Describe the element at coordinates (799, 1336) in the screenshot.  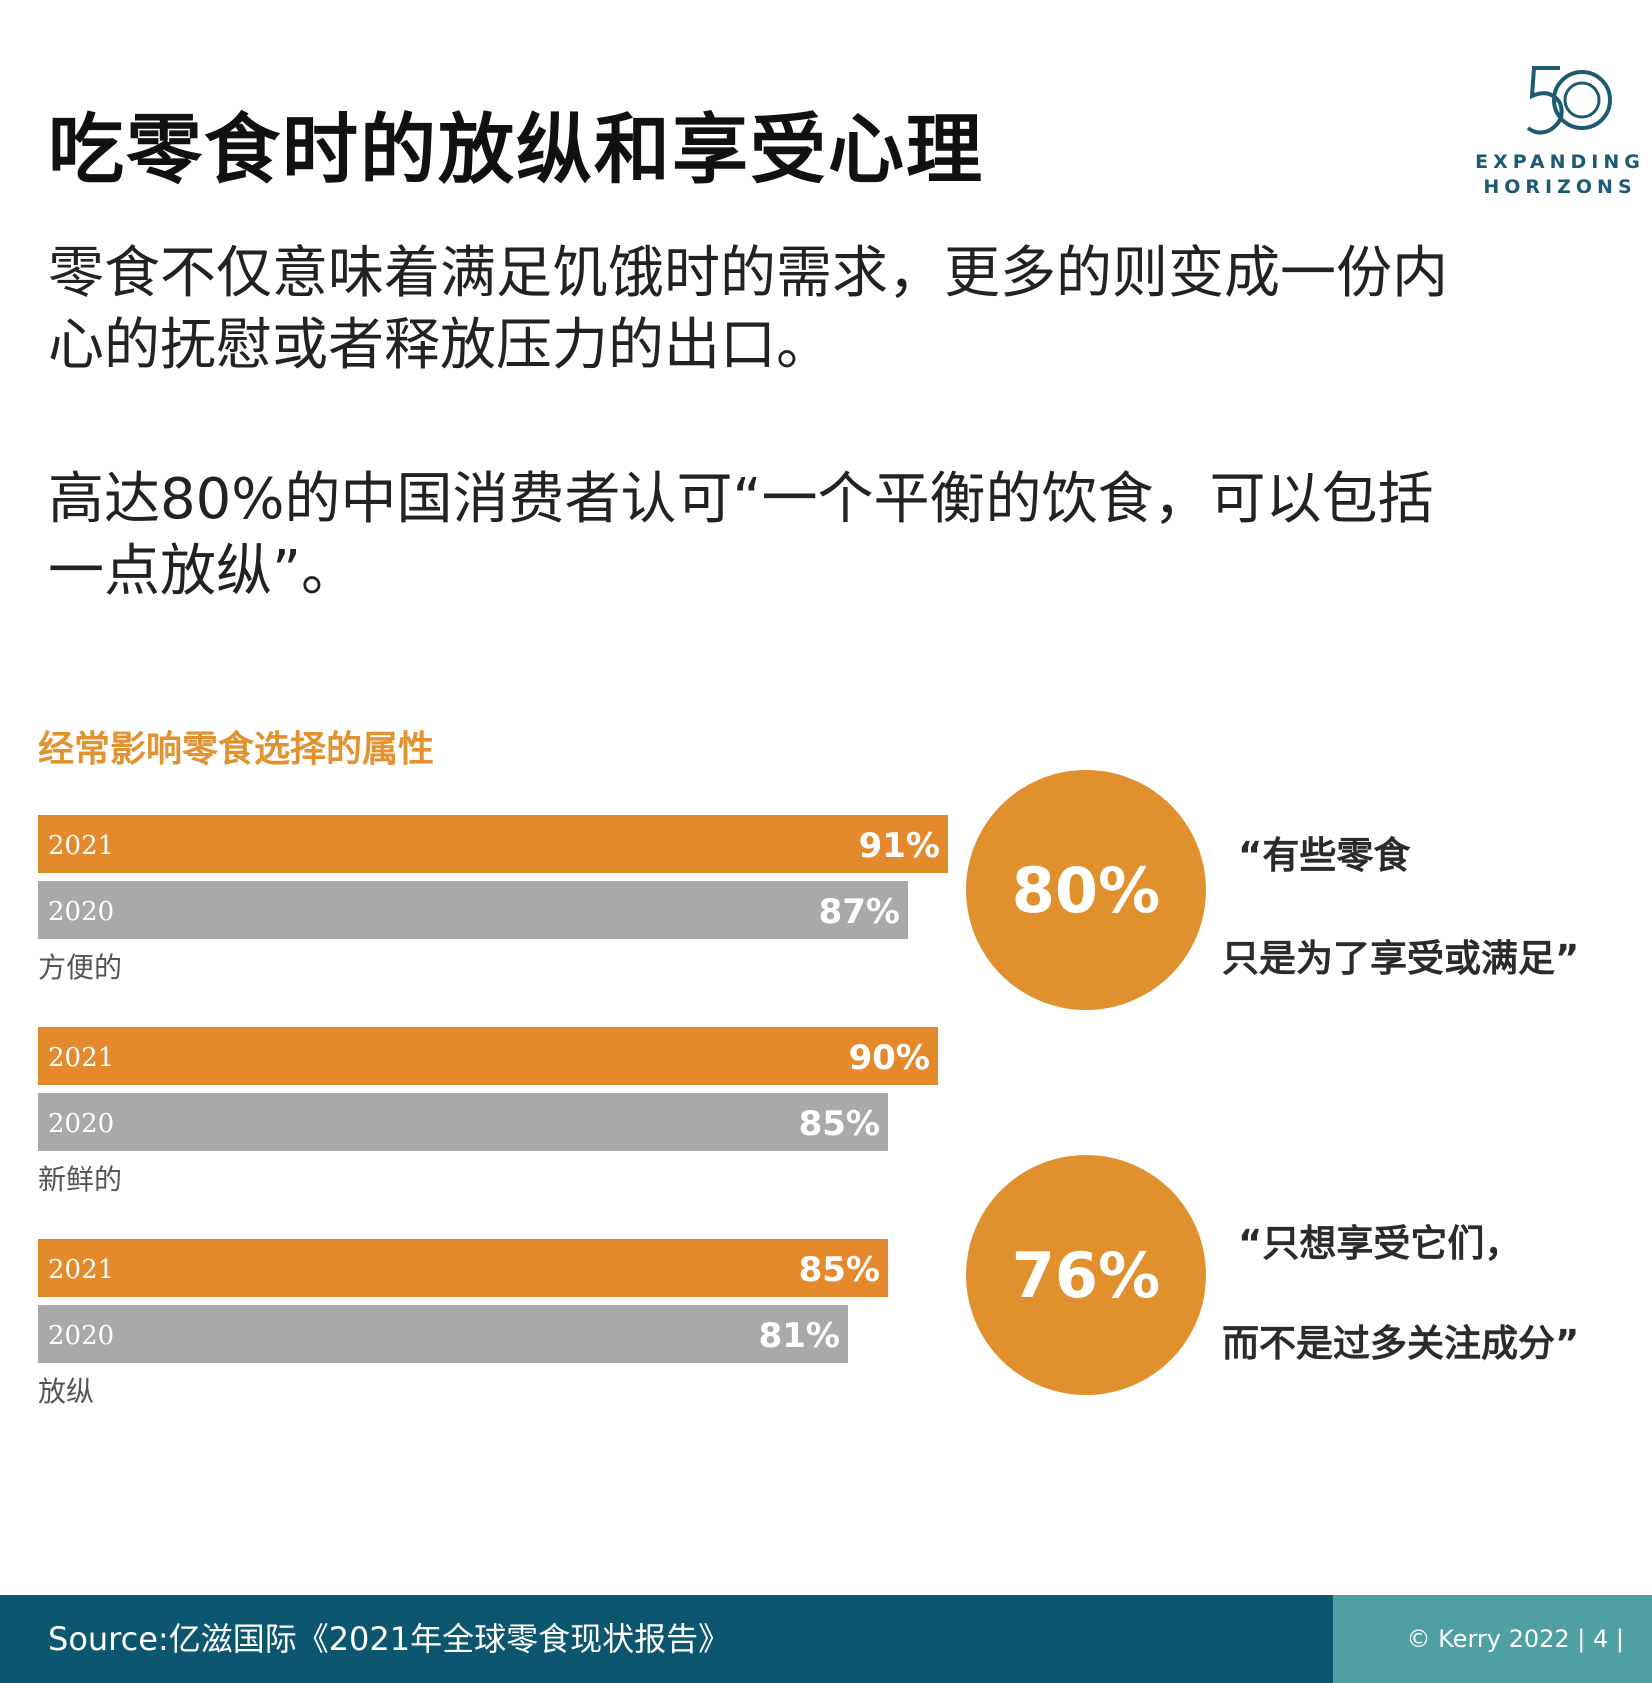
I see `bar-value-label: 81%` at that location.